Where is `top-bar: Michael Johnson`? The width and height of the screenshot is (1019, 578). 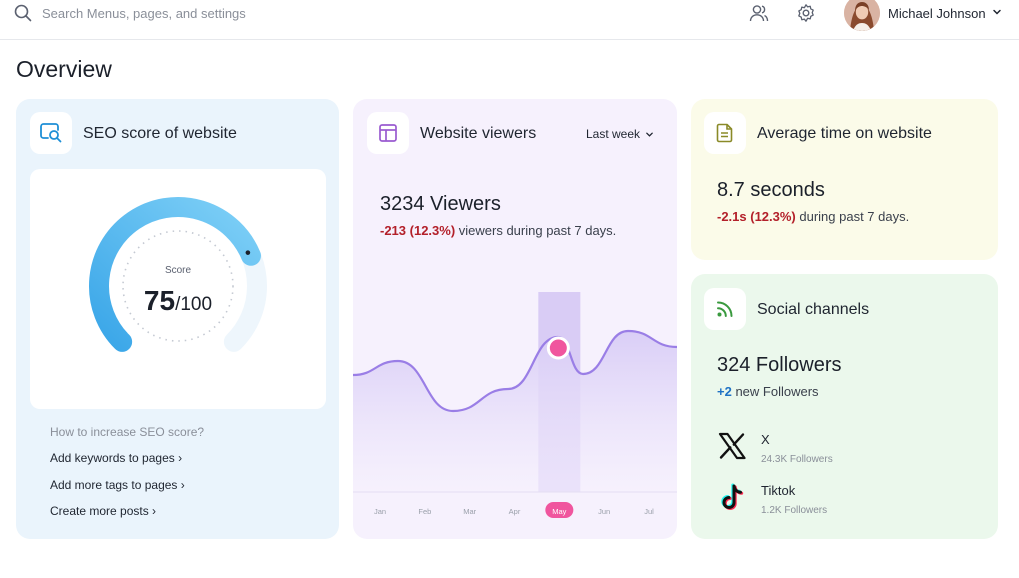
top-bar: Michael Johnson is located at coordinates (509, 20).